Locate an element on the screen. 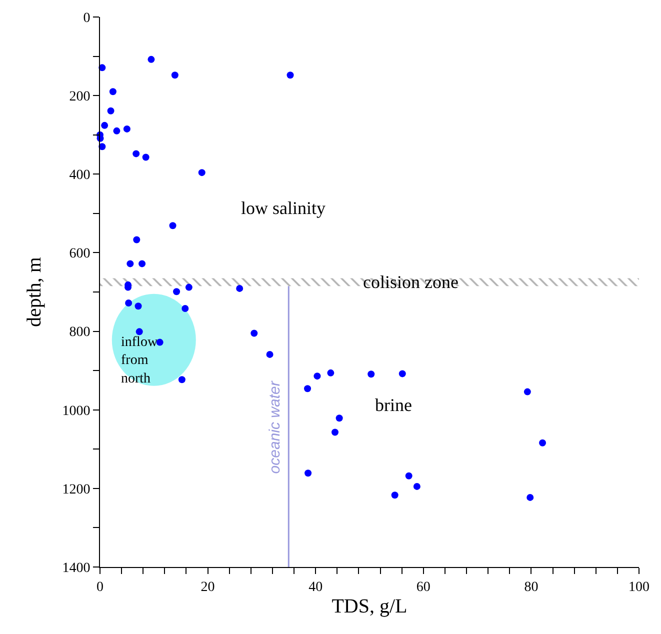  y-tick-label: 200 is located at coordinates (79, 96).